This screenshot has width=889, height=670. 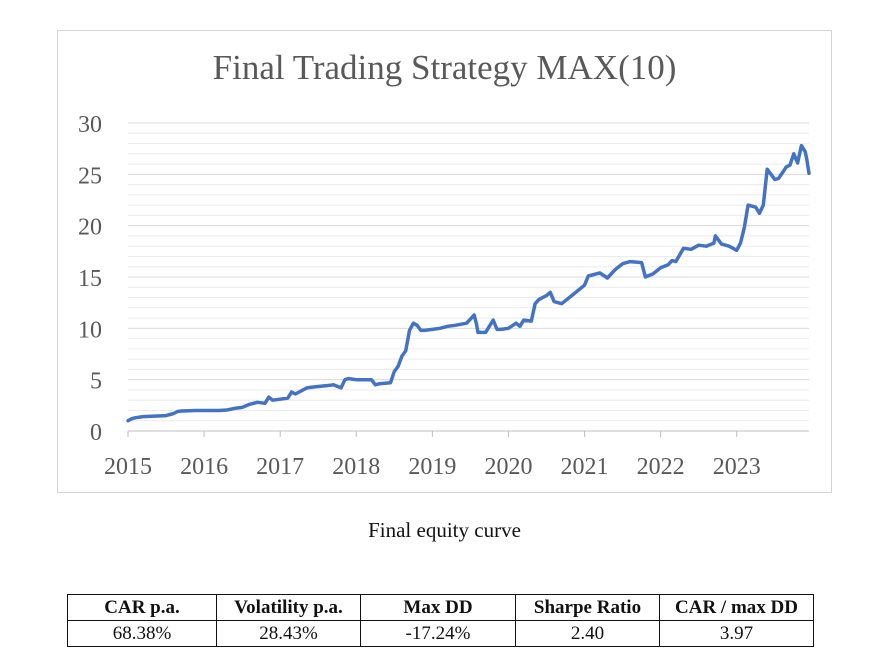 I want to click on x-tick-label: 2015, so click(x=128, y=467).